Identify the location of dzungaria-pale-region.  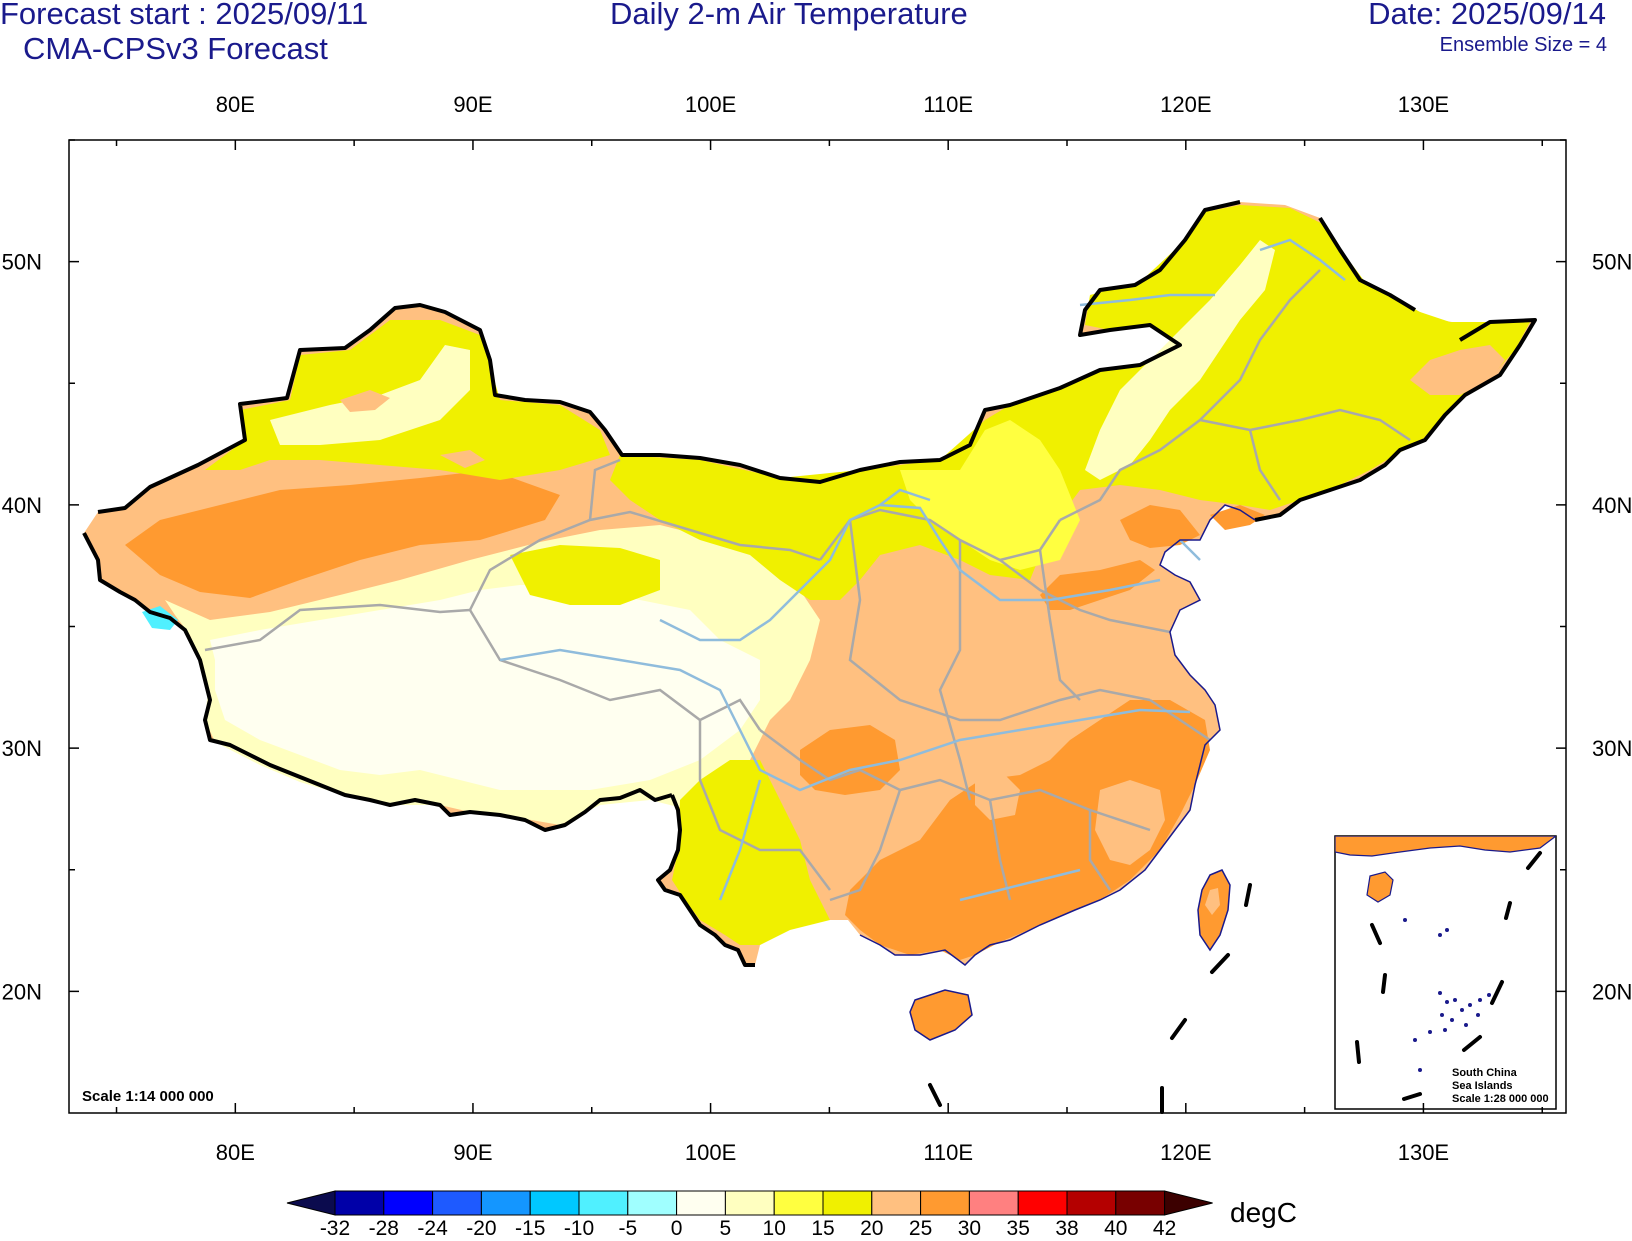
(370, 395).